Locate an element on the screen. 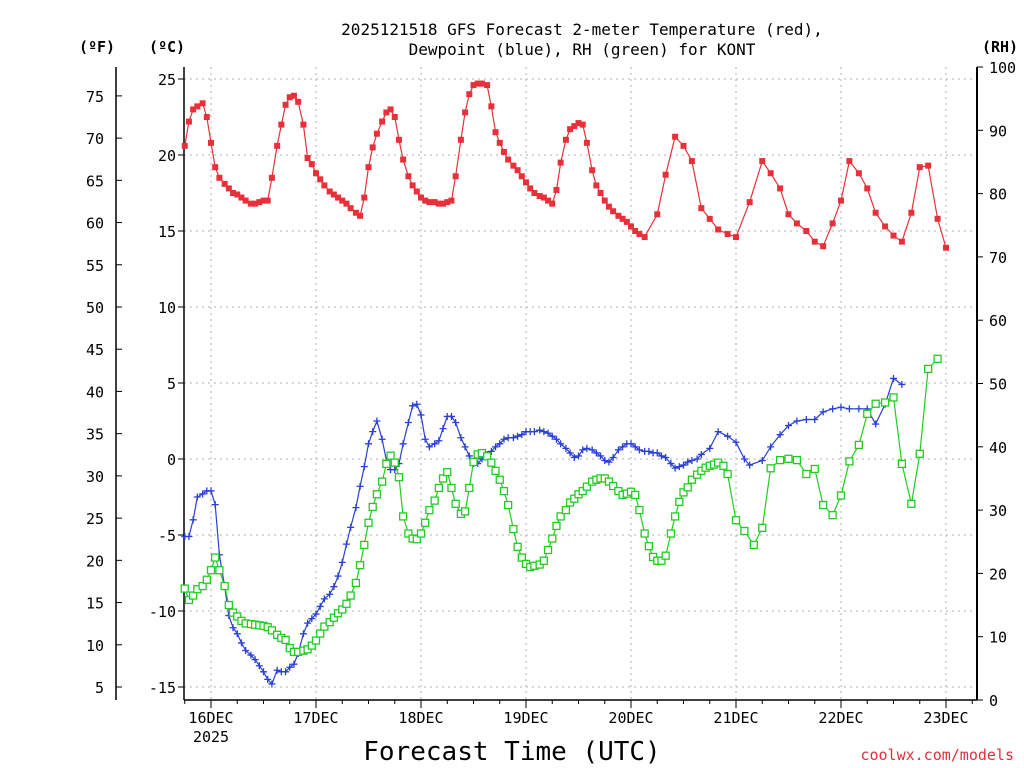 The width and height of the screenshot is (1024, 768). rh-tick-label: 60 is located at coordinates (998, 321).